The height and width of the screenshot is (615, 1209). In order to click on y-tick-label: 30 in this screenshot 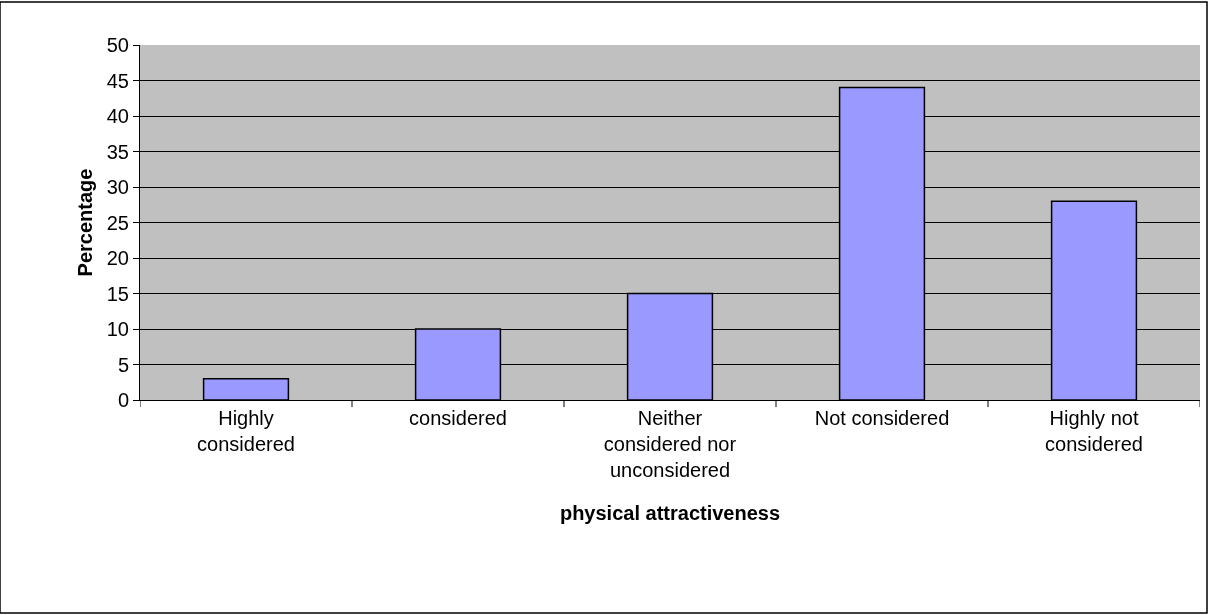, I will do `click(117, 187)`.